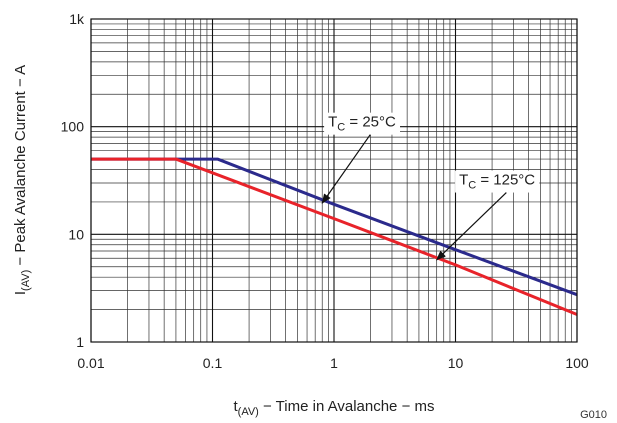 This screenshot has width=617, height=423. What do you see at coordinates (430, 186) in the screenshot?
I see `annotation-layer: TC = 25°C TC = 125°C` at bounding box center [430, 186].